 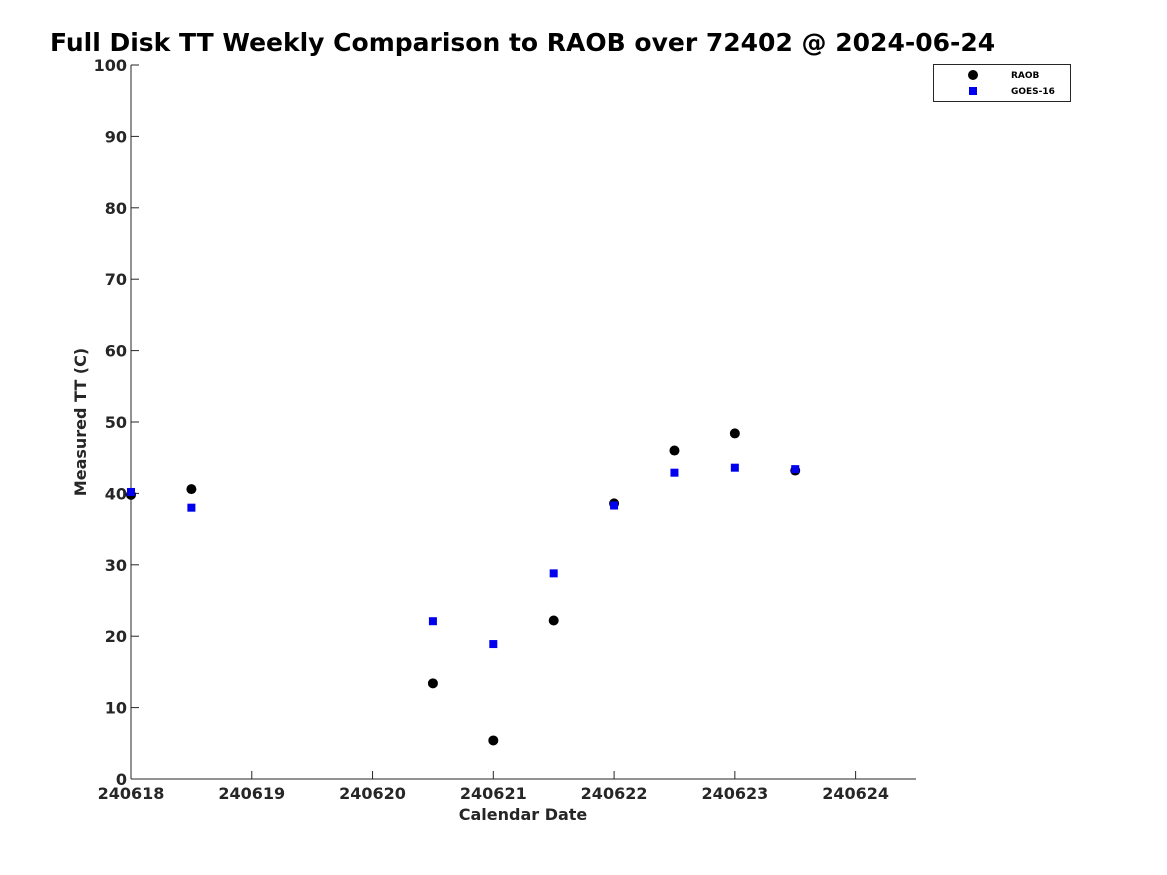 I want to click on y-tick-label: 0, so click(x=121, y=779).